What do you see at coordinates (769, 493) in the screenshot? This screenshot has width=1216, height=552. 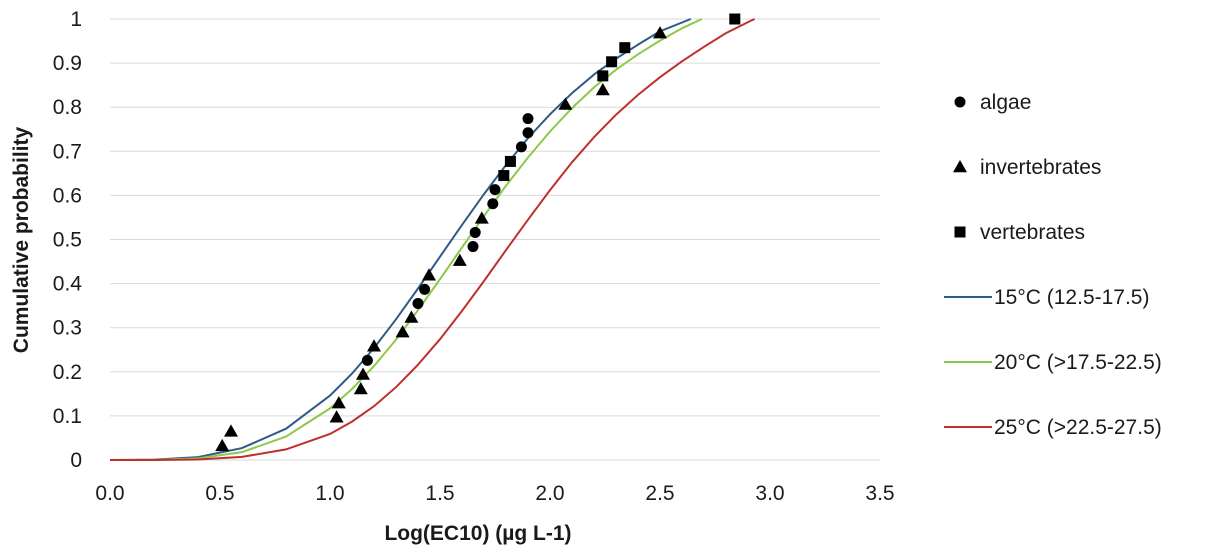 I see `x-tick-label: 3.0` at bounding box center [769, 493].